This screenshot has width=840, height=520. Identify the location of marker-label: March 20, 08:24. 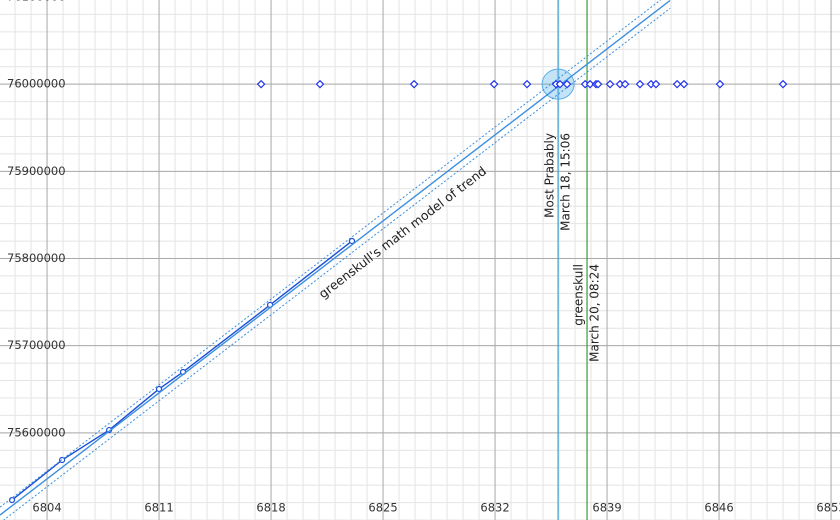
(595, 313).